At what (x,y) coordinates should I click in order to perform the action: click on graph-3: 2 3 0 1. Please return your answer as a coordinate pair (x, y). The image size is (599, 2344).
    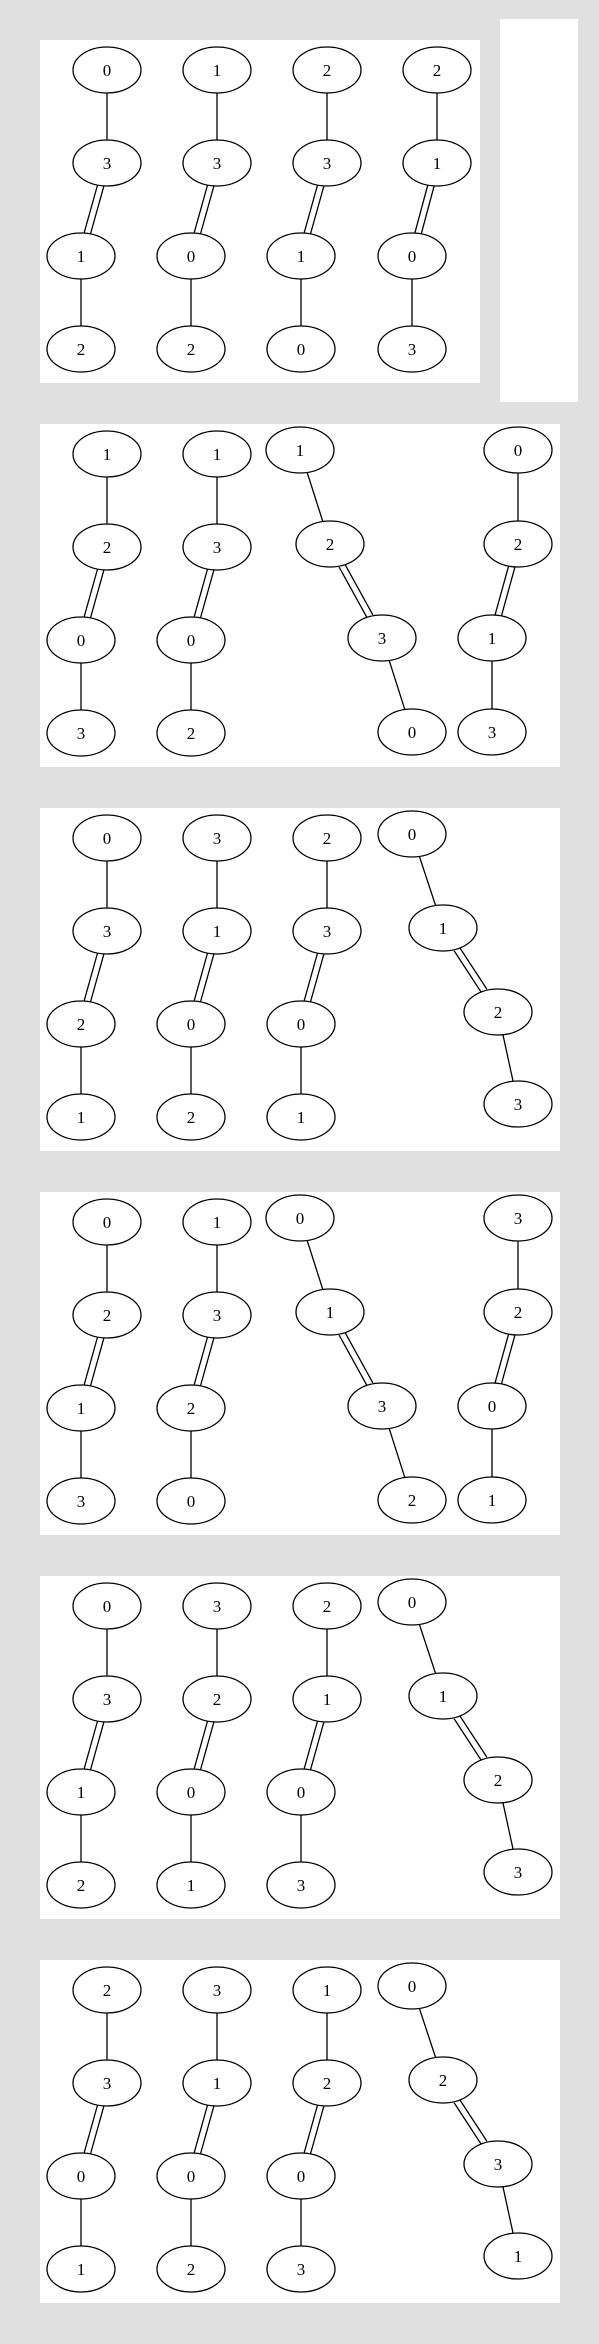
    Looking at the image, I should click on (314, 977).